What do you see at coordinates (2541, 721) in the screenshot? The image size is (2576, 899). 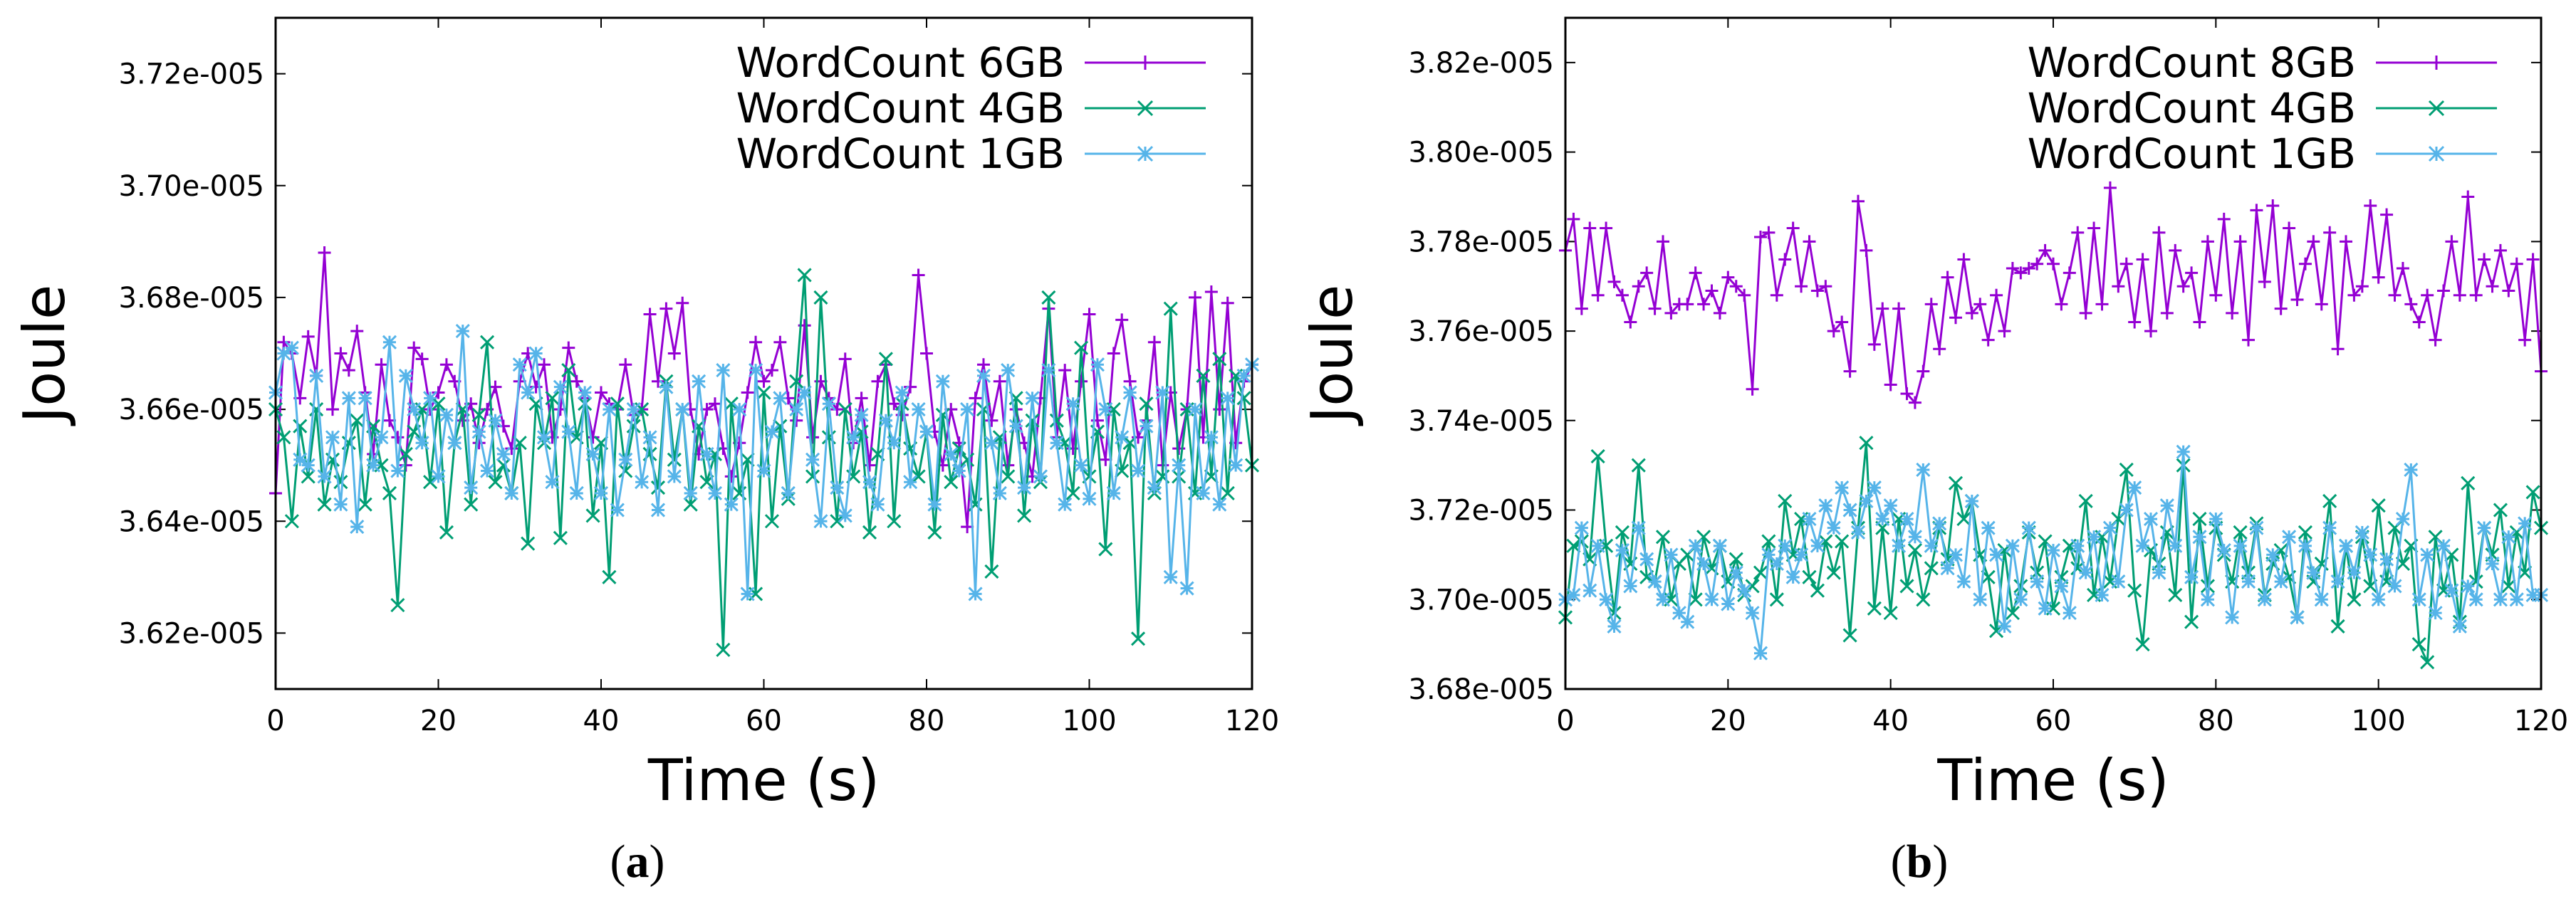 I see `x-tick-label: 120` at bounding box center [2541, 721].